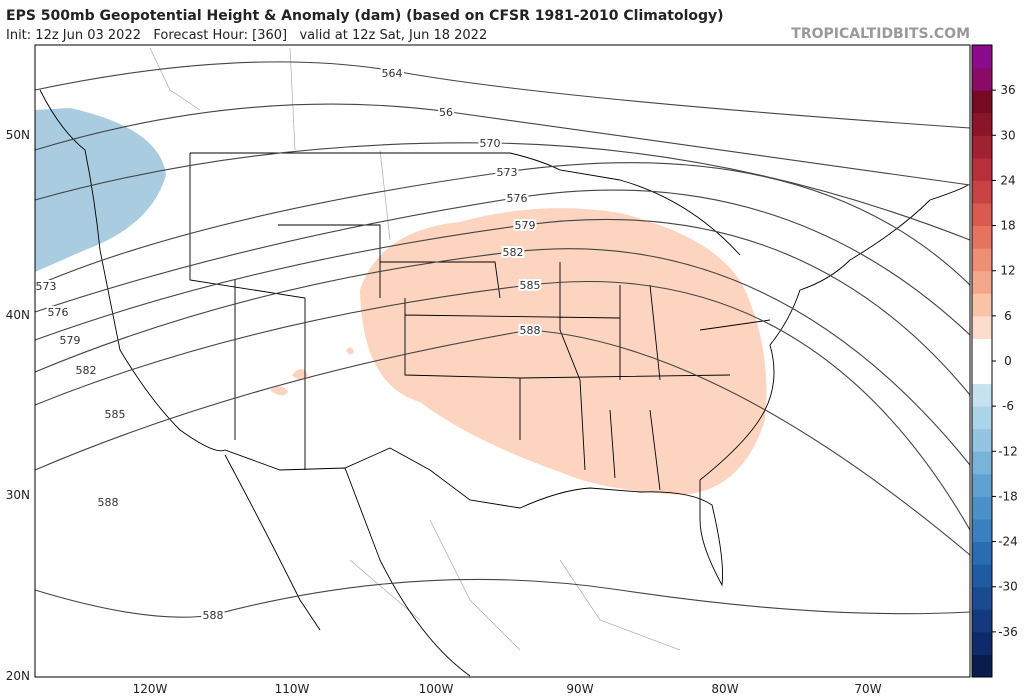 The height and width of the screenshot is (696, 1024). What do you see at coordinates (18, 676) in the screenshot?
I see `lat-label: 20N` at bounding box center [18, 676].